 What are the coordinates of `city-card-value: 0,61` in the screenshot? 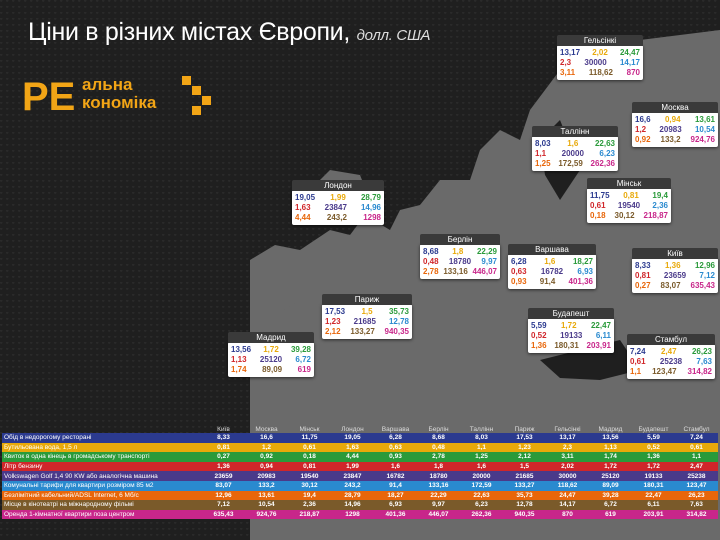 It's located at (638, 361).